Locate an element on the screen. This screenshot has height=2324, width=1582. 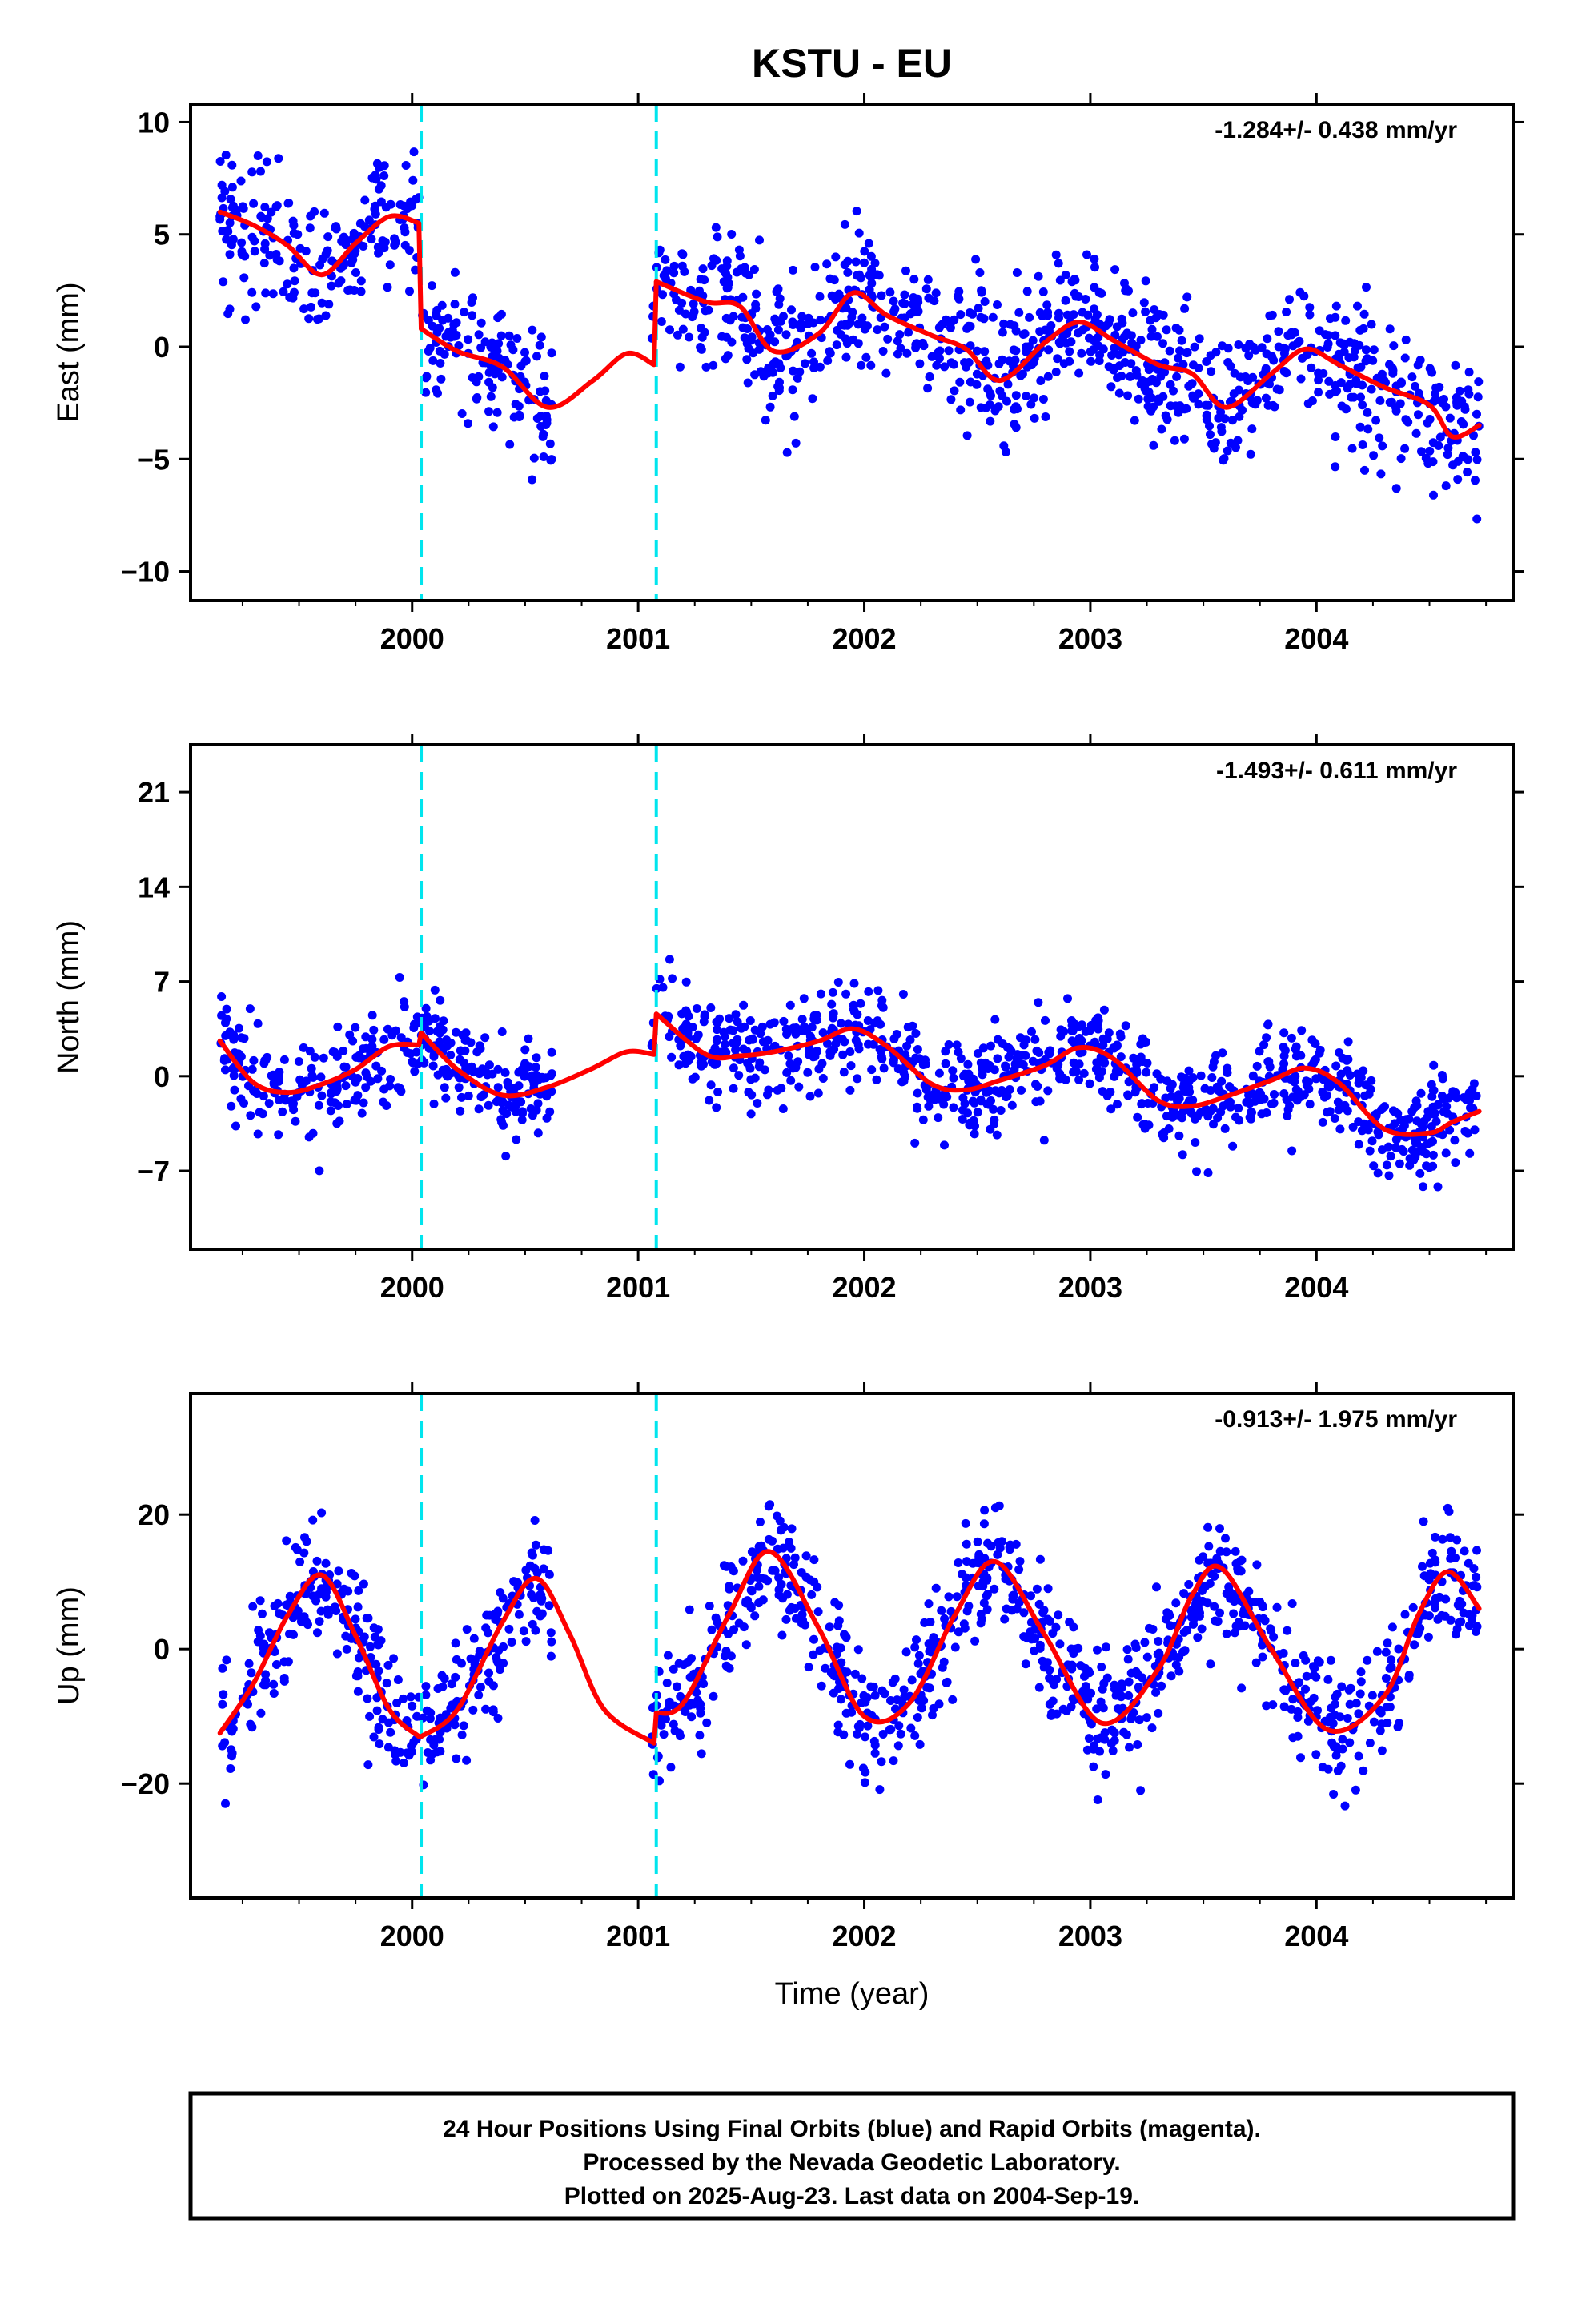
x-axis-label: Time (year) is located at coordinates (852, 1994).